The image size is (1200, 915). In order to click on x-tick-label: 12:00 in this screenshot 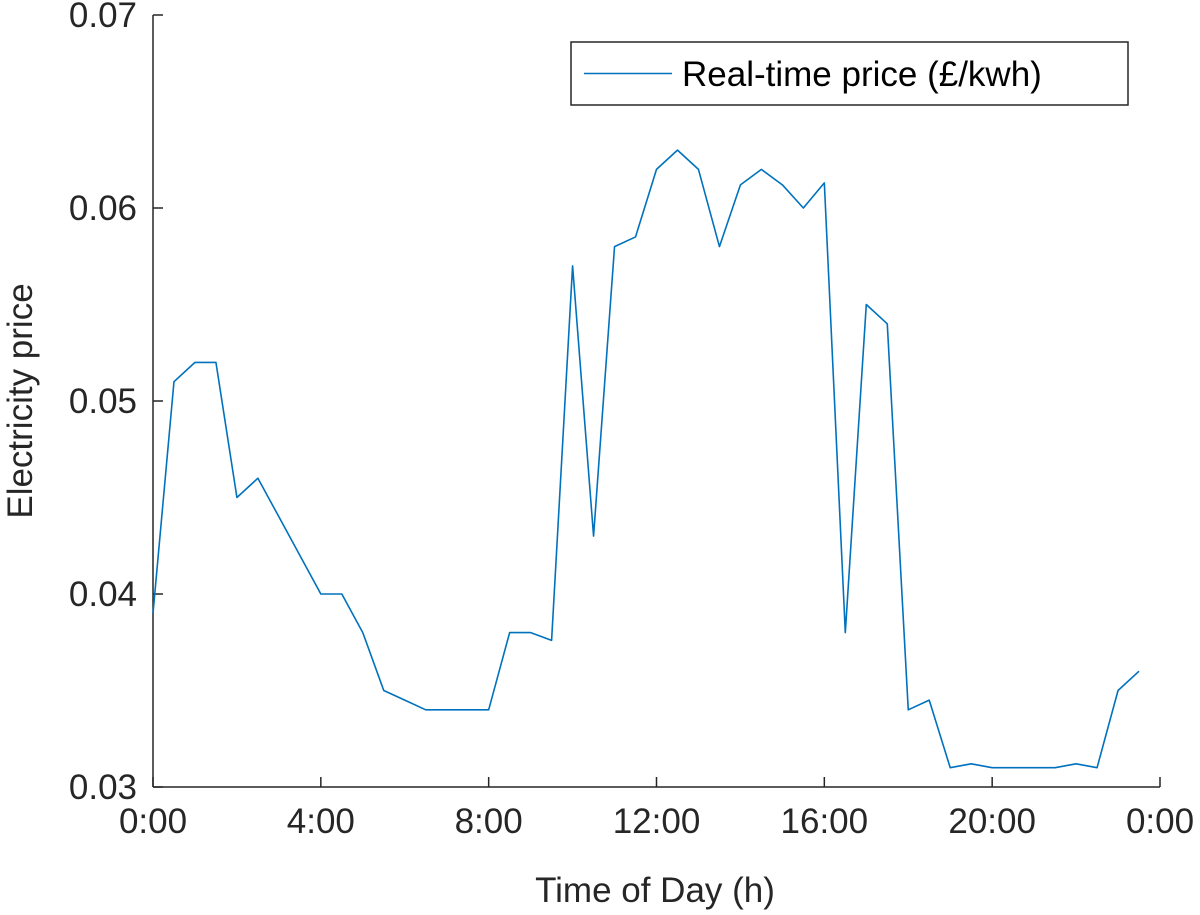, I will do `click(657, 821)`.